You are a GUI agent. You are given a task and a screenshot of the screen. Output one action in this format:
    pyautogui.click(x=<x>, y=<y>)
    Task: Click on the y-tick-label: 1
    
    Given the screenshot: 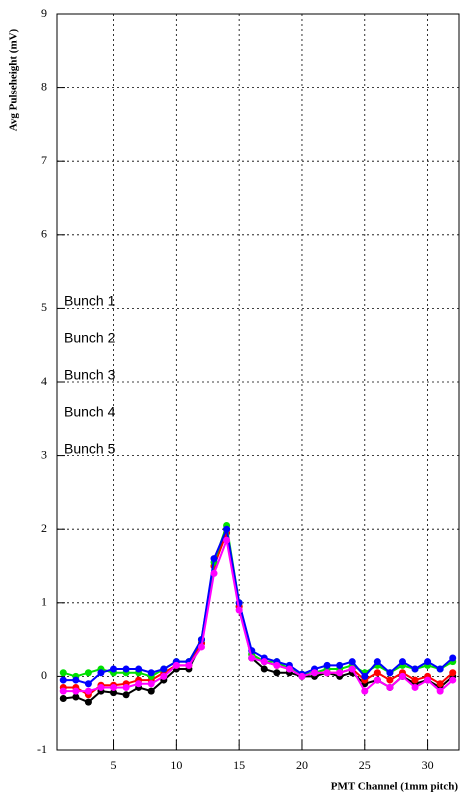 What is the action you would take?
    pyautogui.click(x=44, y=602)
    